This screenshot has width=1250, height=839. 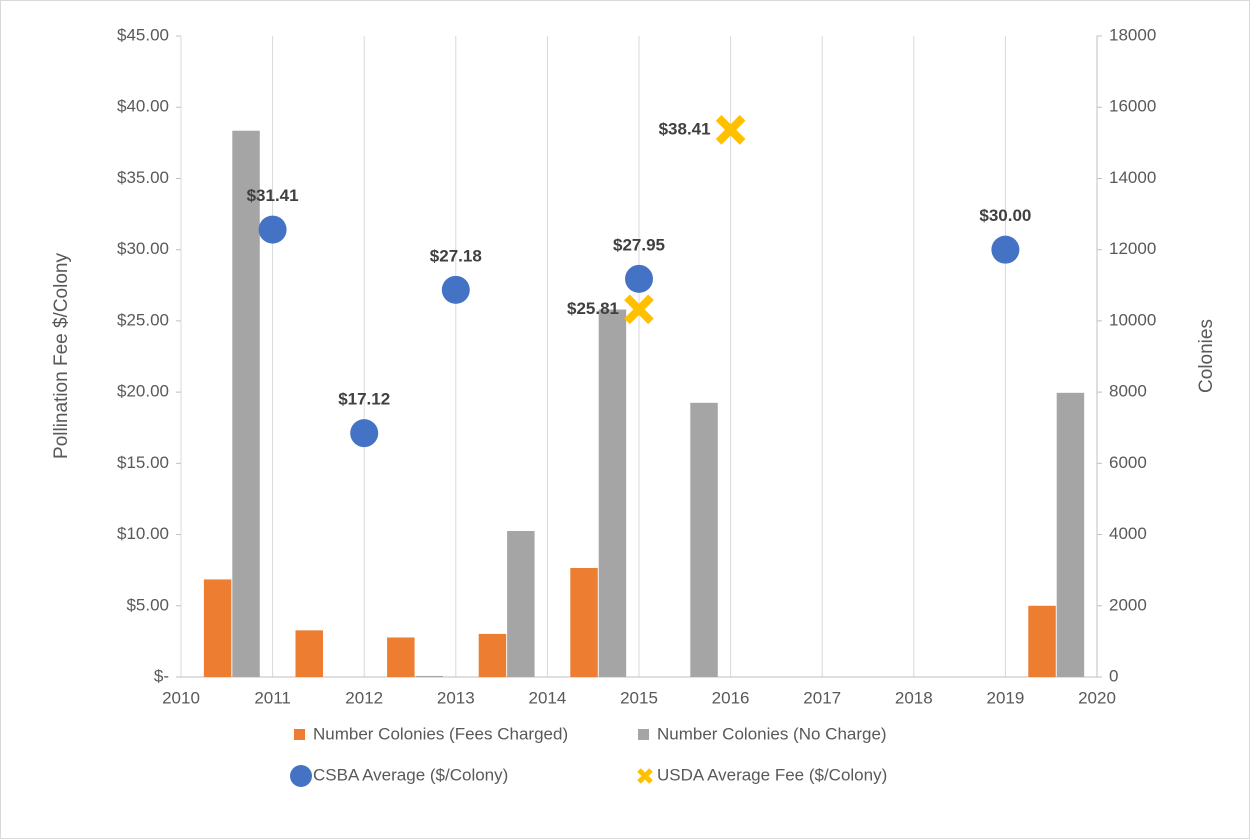 I want to click on x-tick-label: 2018, so click(x=914, y=697).